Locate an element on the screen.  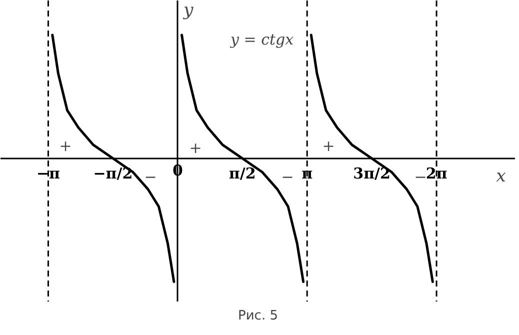
x-tick-label: 2π is located at coordinates (437, 173).